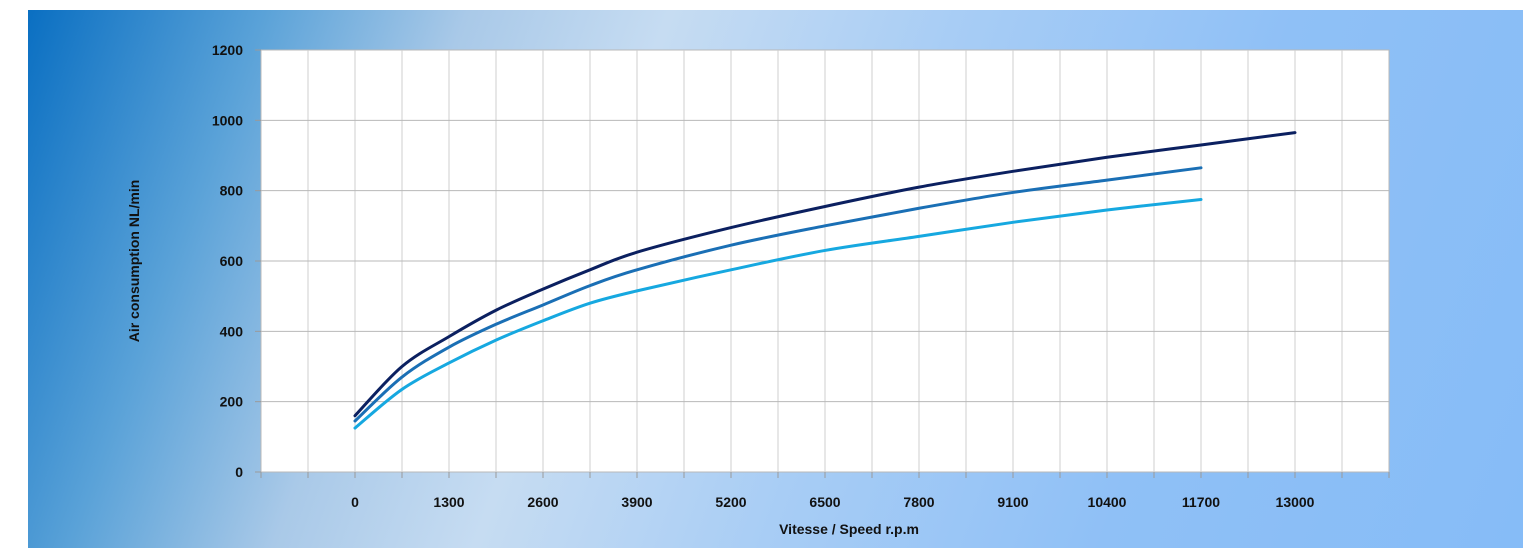  Describe the element at coordinates (227, 50) in the screenshot. I see `y-tick-label: 1200` at that location.